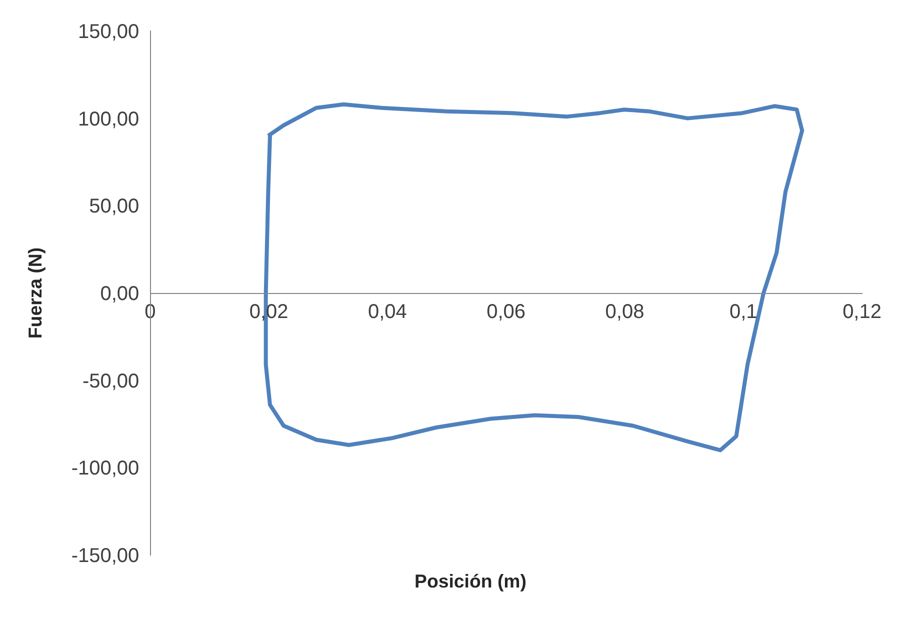  I want to click on y-tick-label: 100,00, so click(109, 119).